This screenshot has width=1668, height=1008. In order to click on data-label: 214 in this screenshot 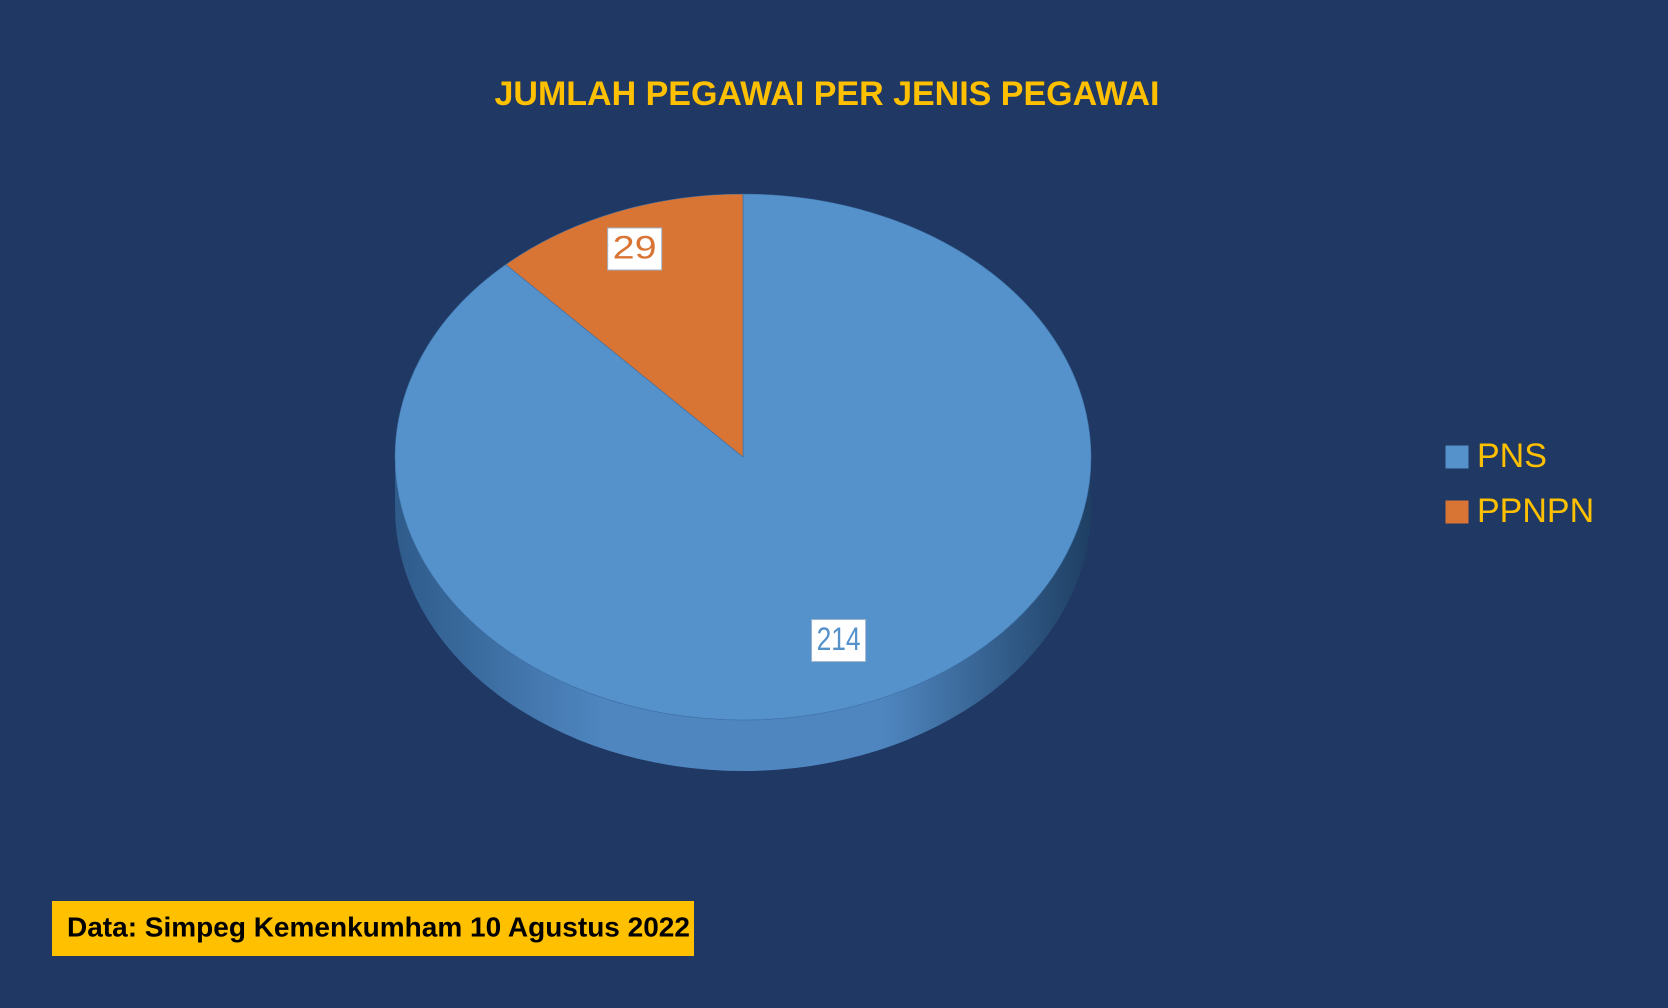, I will do `click(839, 639)`.